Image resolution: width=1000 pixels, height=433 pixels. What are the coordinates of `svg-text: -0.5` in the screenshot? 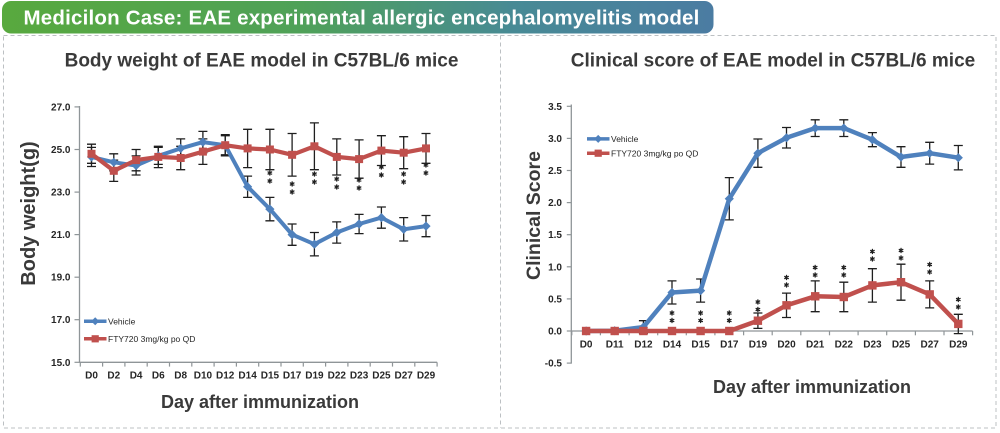 It's located at (554, 364).